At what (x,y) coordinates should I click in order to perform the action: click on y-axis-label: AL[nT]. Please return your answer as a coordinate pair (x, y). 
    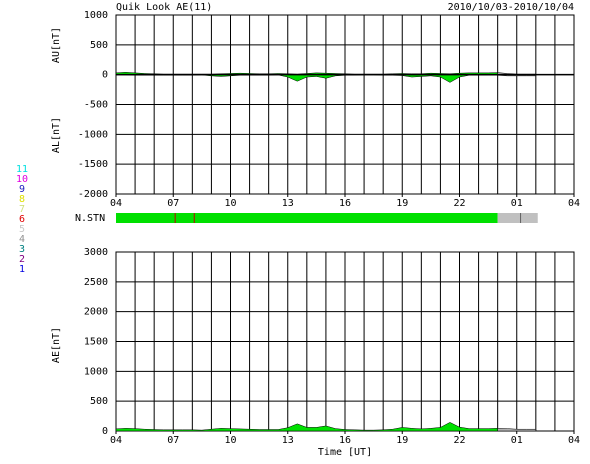
    Looking at the image, I should click on (56, 135).